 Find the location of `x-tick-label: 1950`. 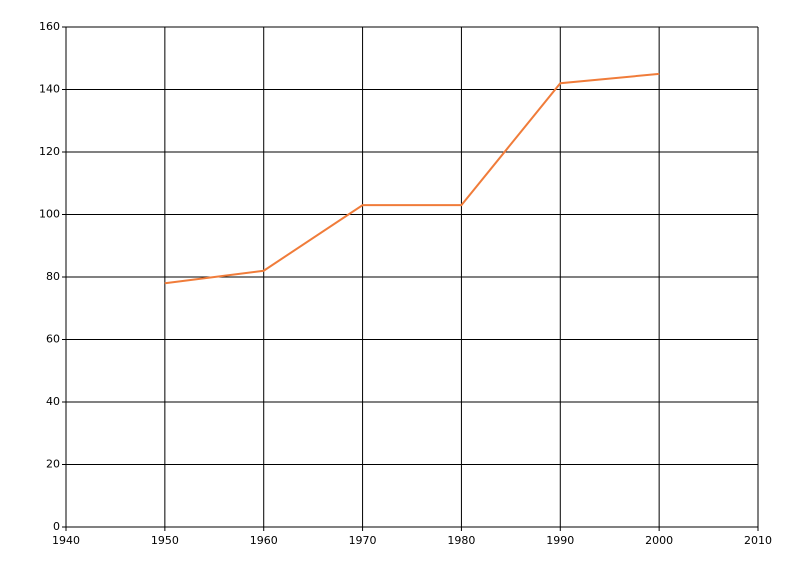

x-tick-label: 1950 is located at coordinates (165, 540).